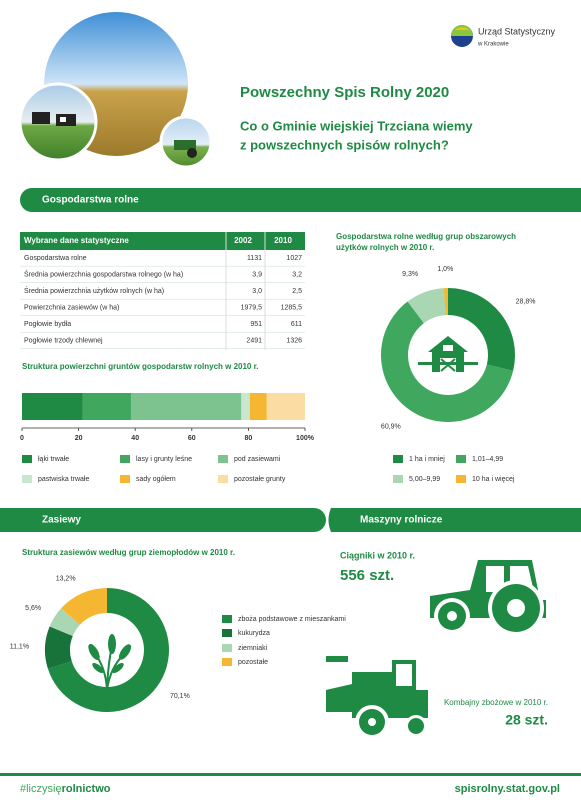 The width and height of the screenshot is (581, 800). Describe the element at coordinates (297, 291) in the screenshot. I see `table-cell: 2,5` at that location.